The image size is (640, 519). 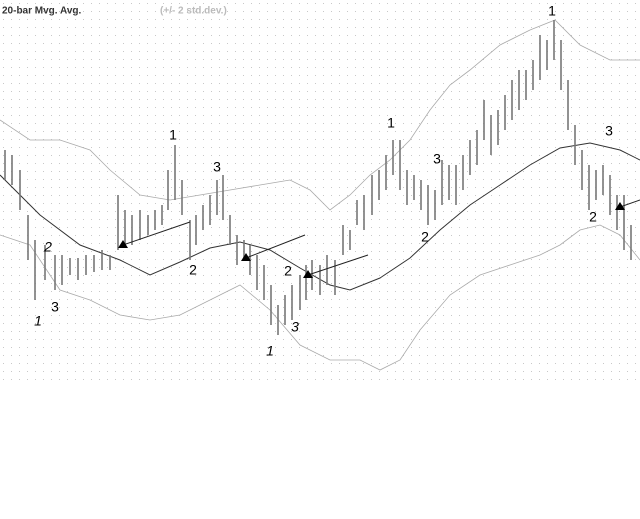 What do you see at coordinates (41, 11) in the screenshot?
I see `chart-title: 20-bar Mvg. Avg.` at bounding box center [41, 11].